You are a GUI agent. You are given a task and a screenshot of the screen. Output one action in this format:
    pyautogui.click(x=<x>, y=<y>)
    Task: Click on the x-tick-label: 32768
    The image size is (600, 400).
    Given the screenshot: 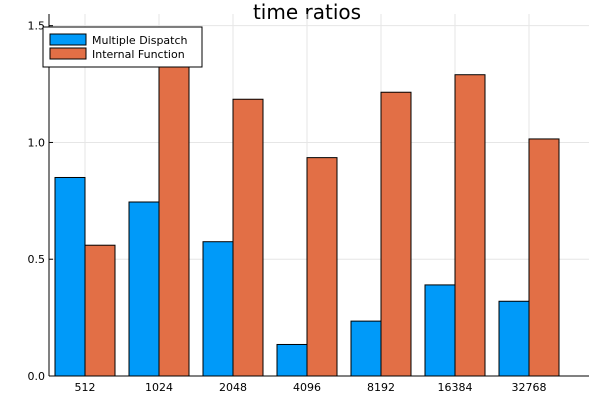 What is the action you would take?
    pyautogui.click(x=529, y=387)
    